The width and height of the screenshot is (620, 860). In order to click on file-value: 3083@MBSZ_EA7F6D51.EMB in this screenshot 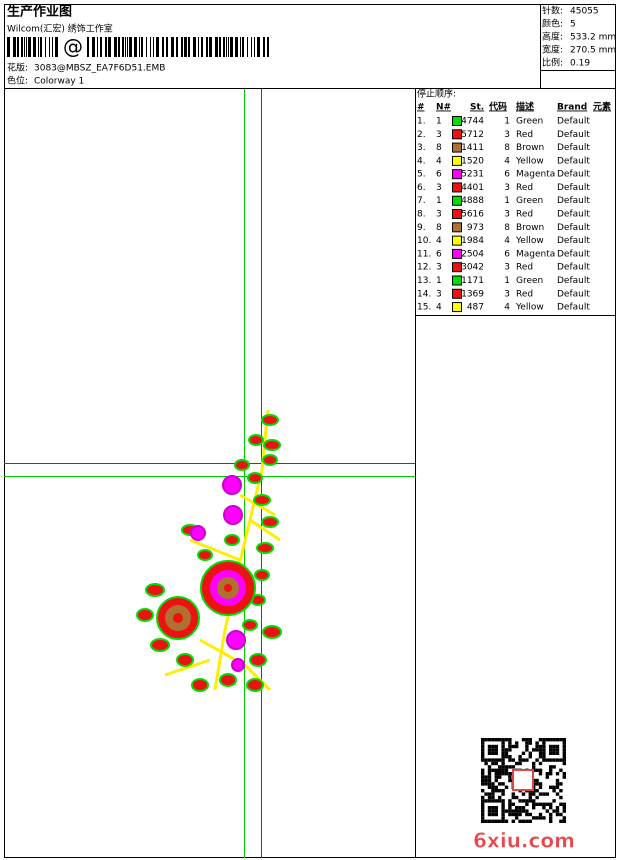, I will do `click(99, 69)`.